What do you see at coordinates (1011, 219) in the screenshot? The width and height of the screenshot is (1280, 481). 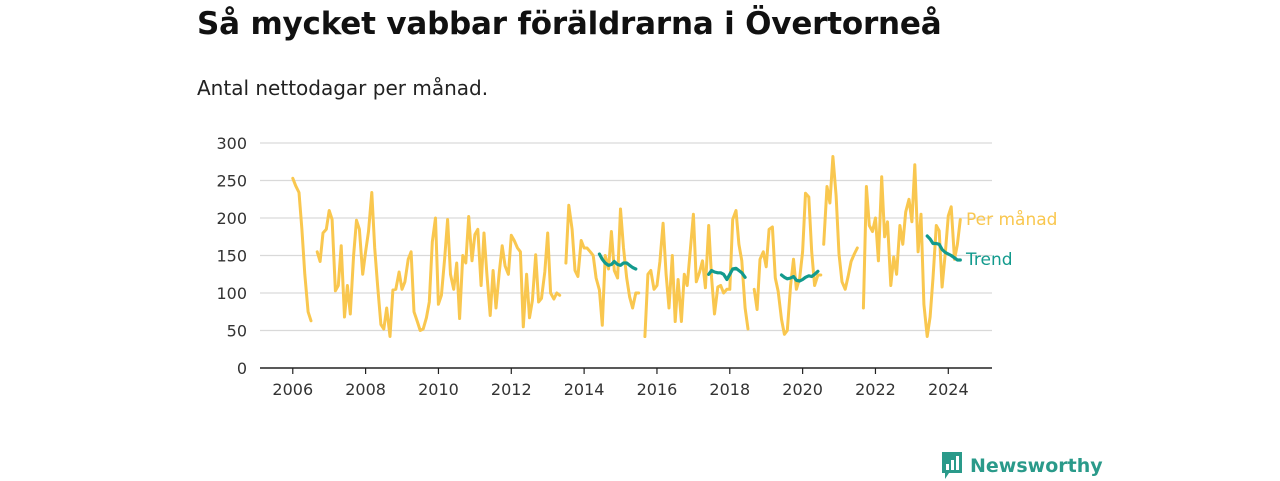 I see `series-label-monthly: Per månad` at bounding box center [1011, 219].